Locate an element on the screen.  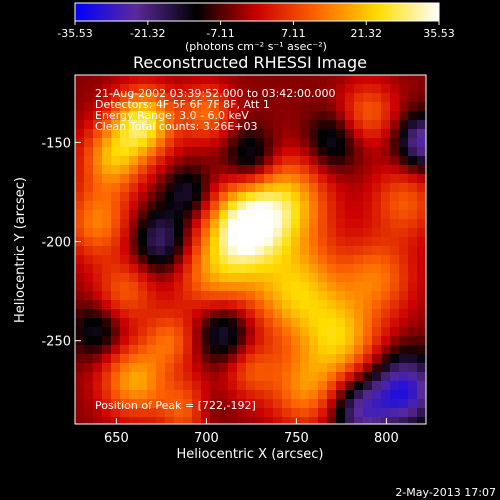
y-tick-label: -250 is located at coordinates (56, 342).